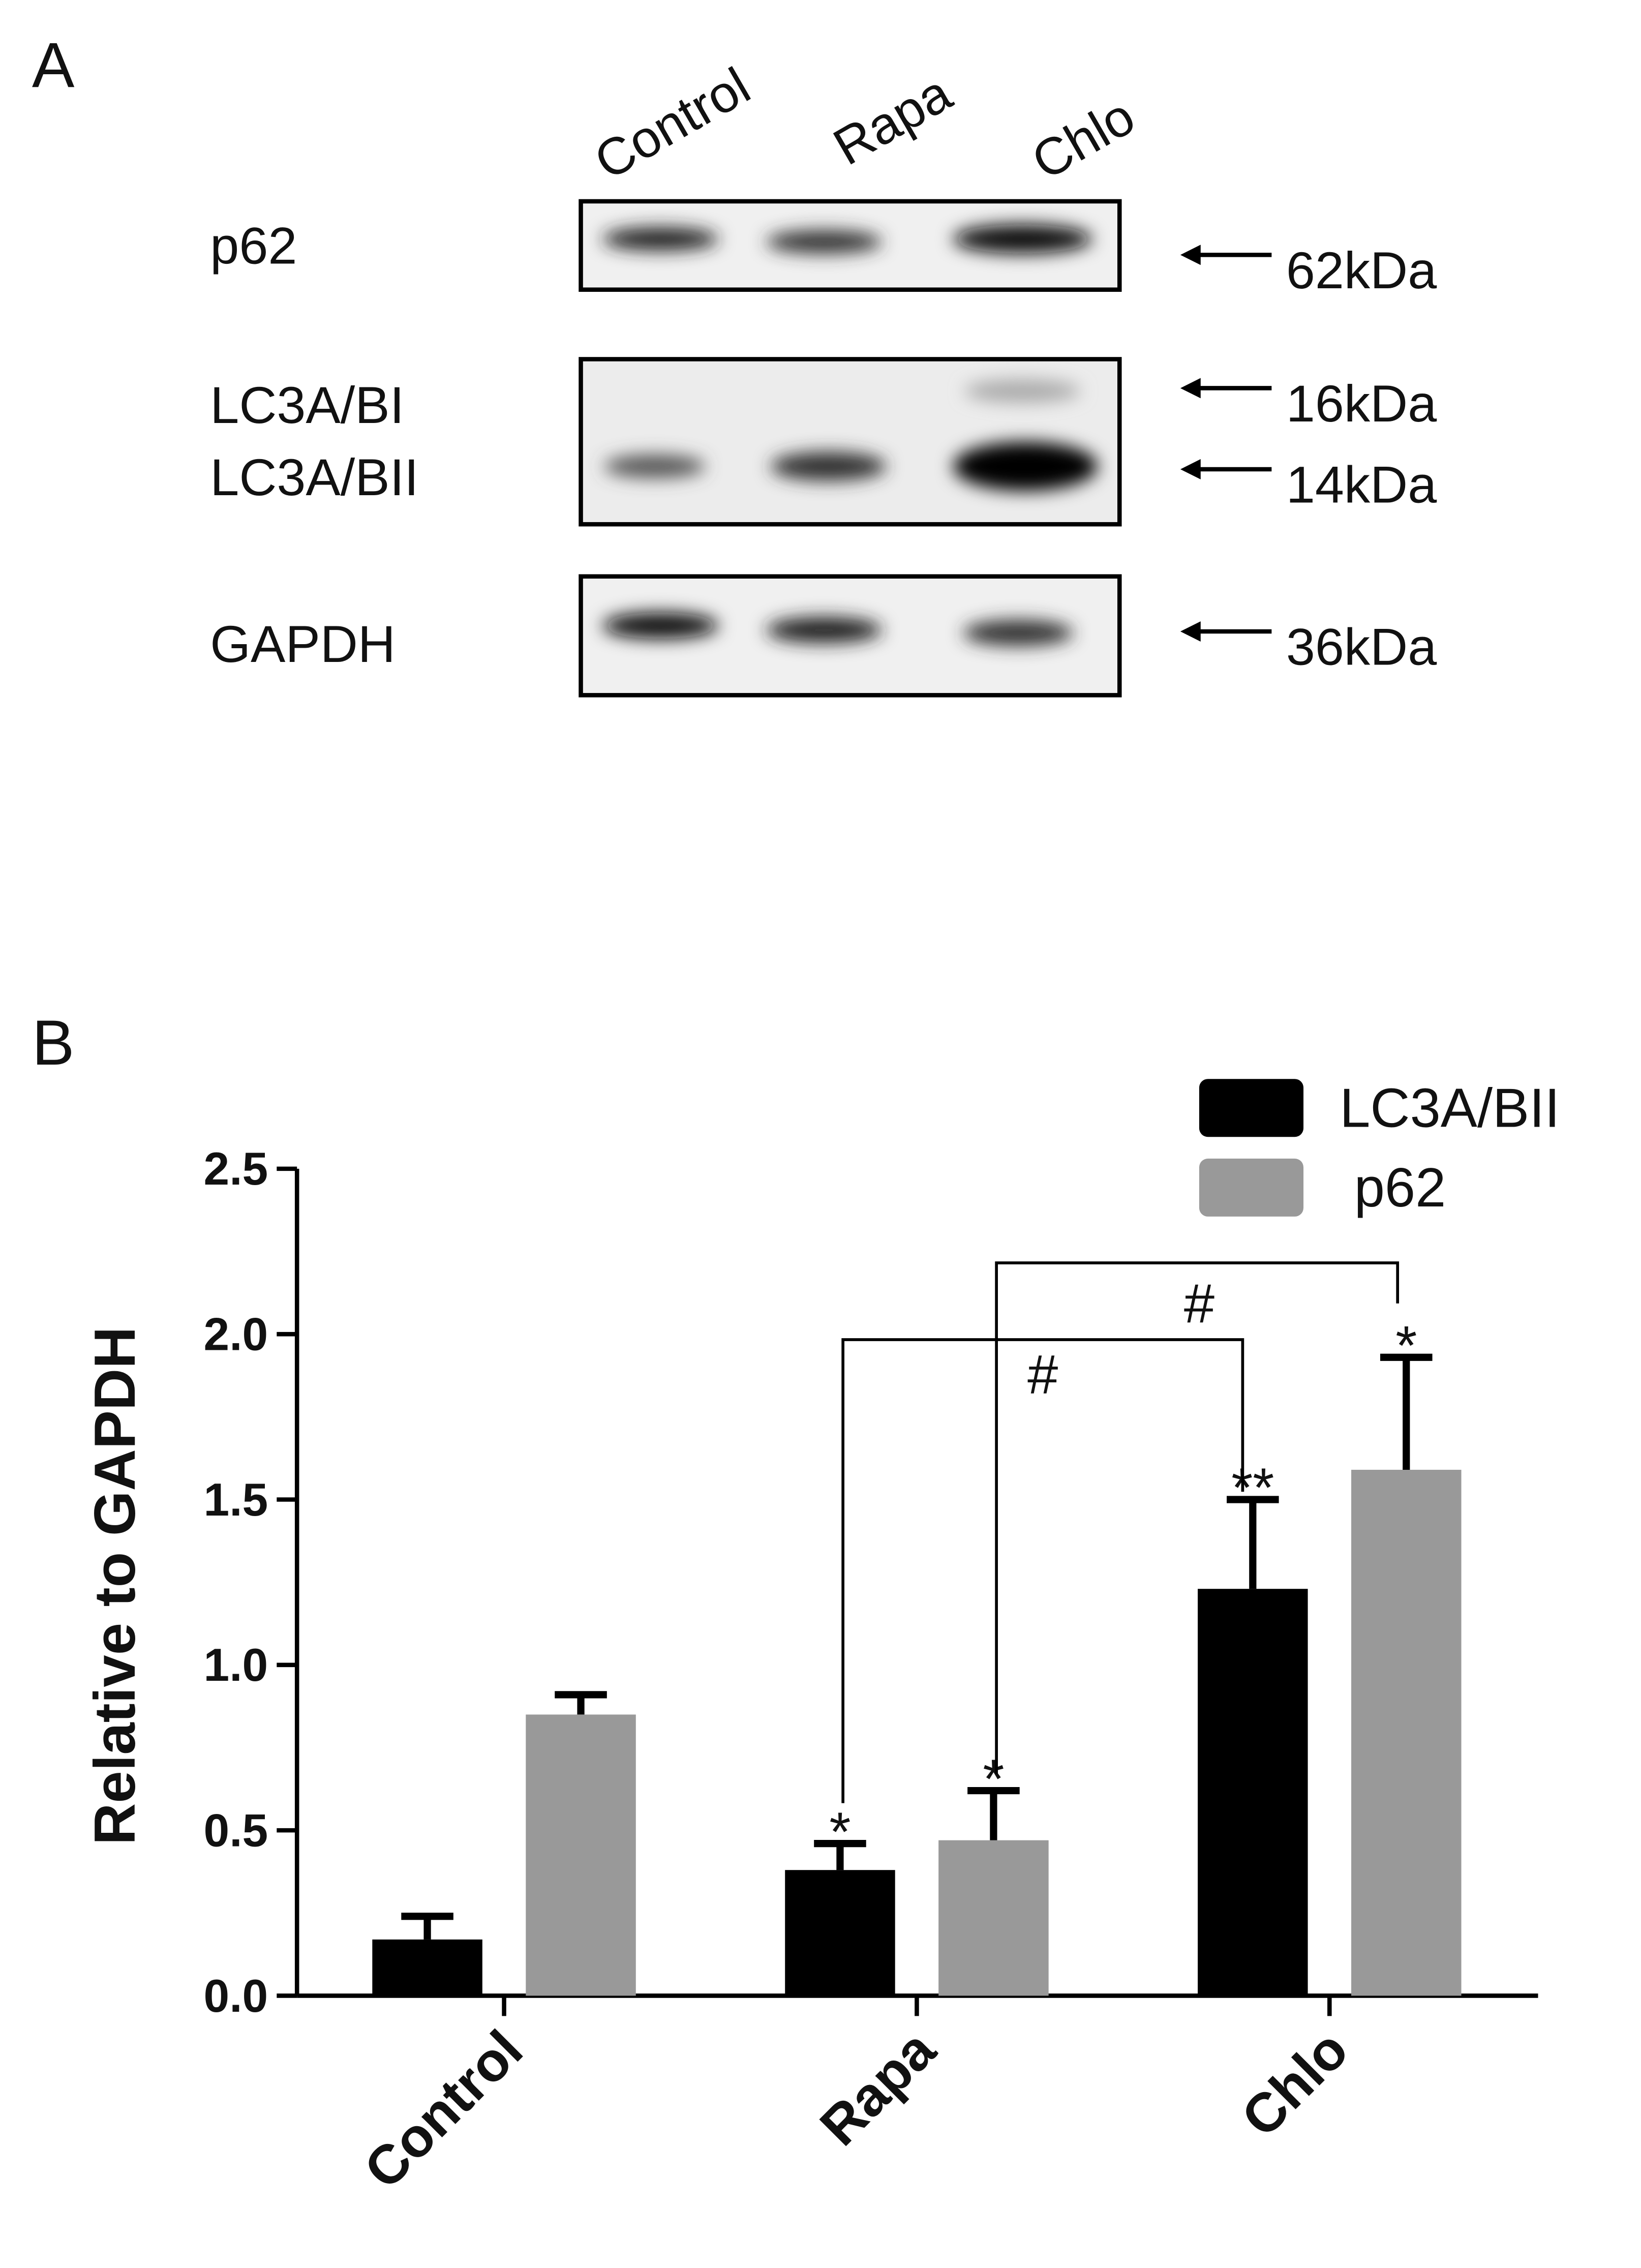 Image resolution: width=1641 pixels, height=2268 pixels. I want to click on y-tick-label: 0.5, so click(236, 1830).